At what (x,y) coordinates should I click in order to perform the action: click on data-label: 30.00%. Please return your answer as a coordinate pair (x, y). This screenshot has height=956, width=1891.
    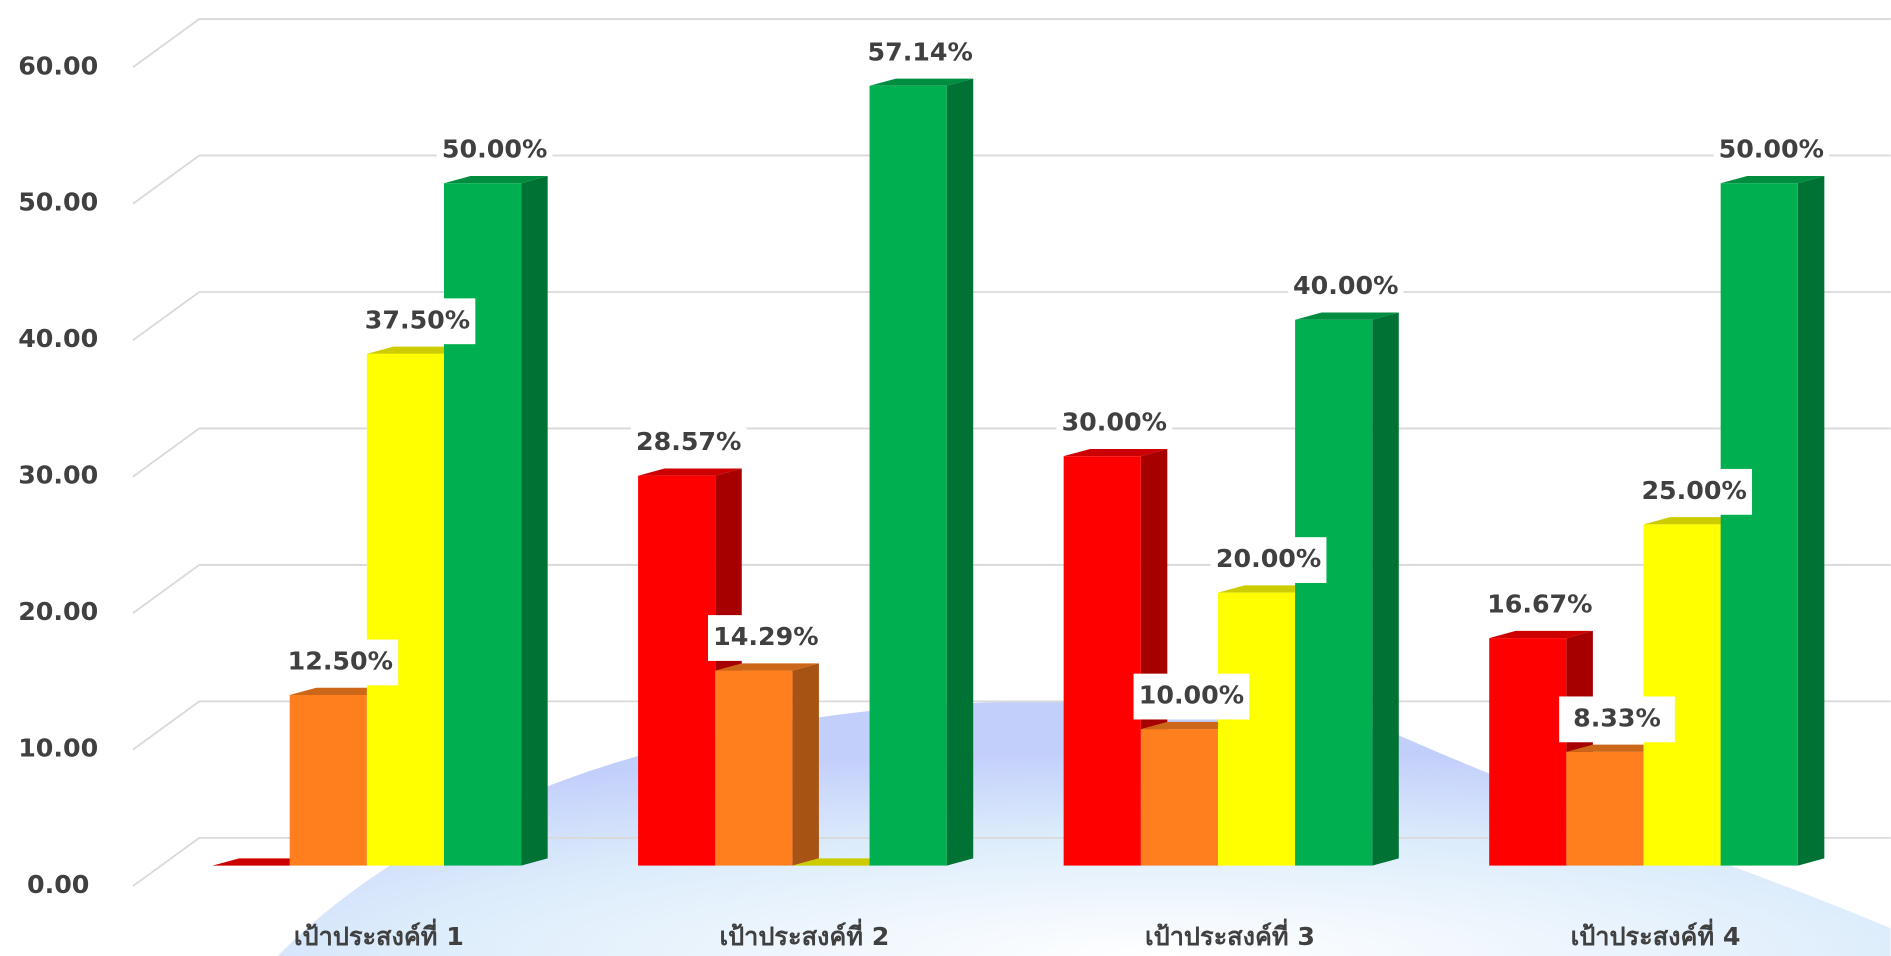
    Looking at the image, I should click on (1114, 422).